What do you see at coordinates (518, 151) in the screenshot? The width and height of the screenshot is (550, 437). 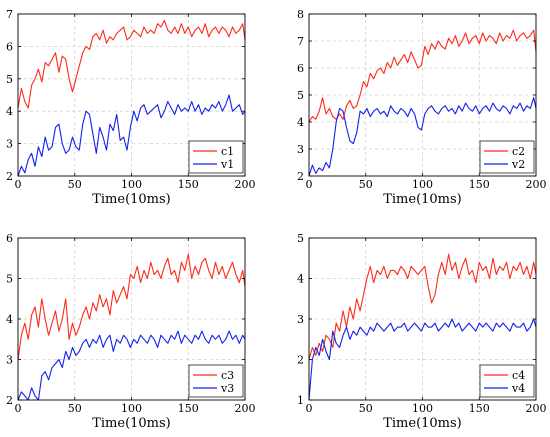 I see `legend-label-c2: c2` at bounding box center [518, 151].